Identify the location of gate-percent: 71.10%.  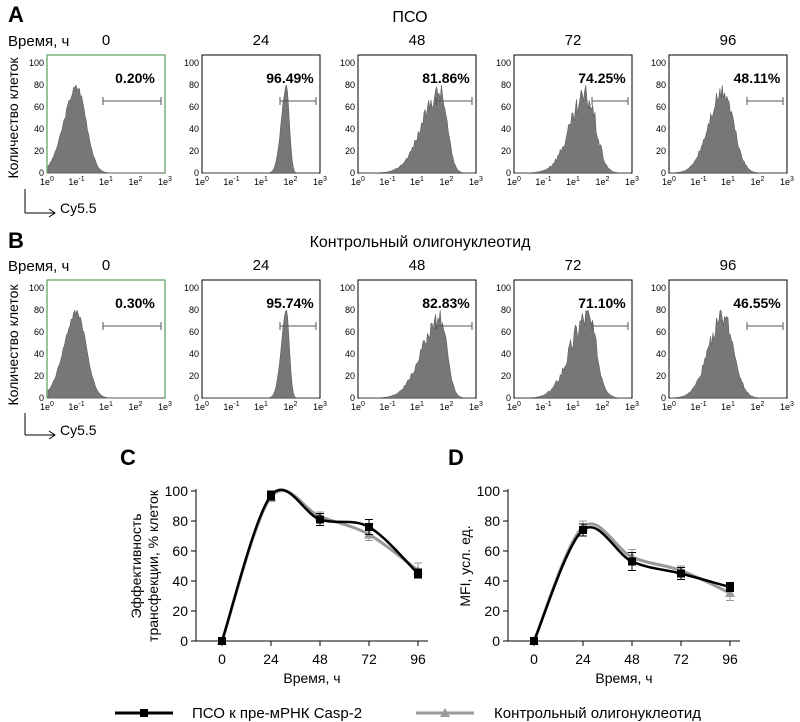
(602, 303).